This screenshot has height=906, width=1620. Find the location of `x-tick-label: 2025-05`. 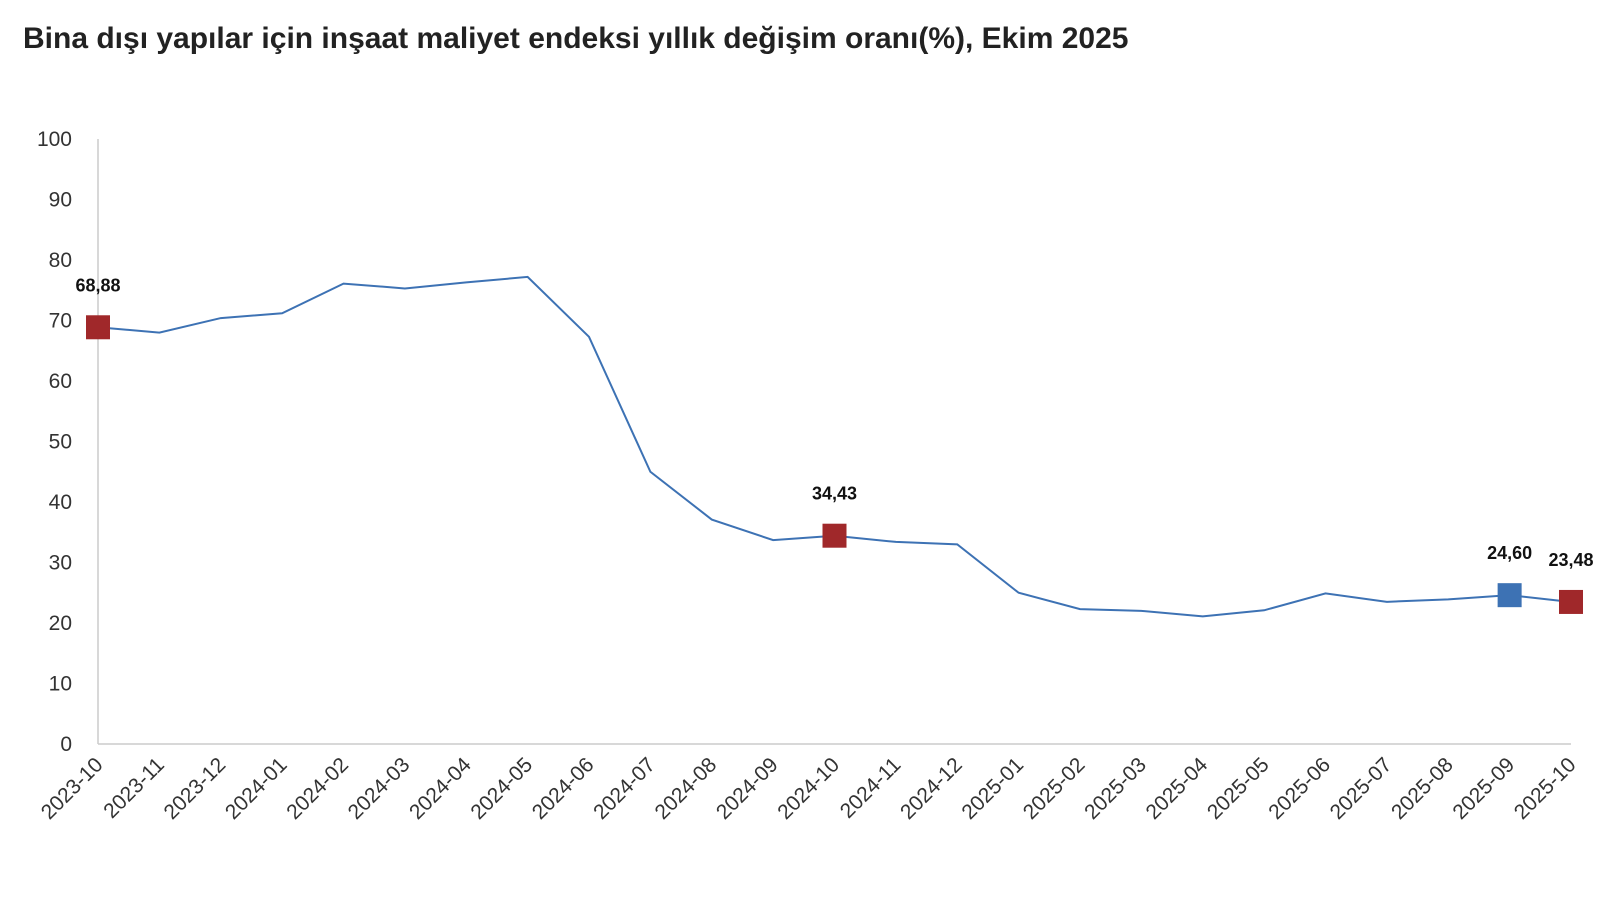

x-tick-label: 2025-05 is located at coordinates (1238, 788).